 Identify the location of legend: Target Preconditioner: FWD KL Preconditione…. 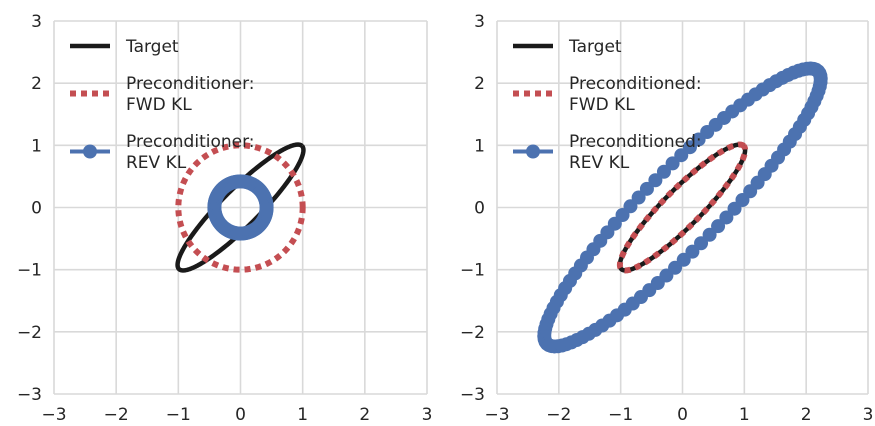
(162, 105).